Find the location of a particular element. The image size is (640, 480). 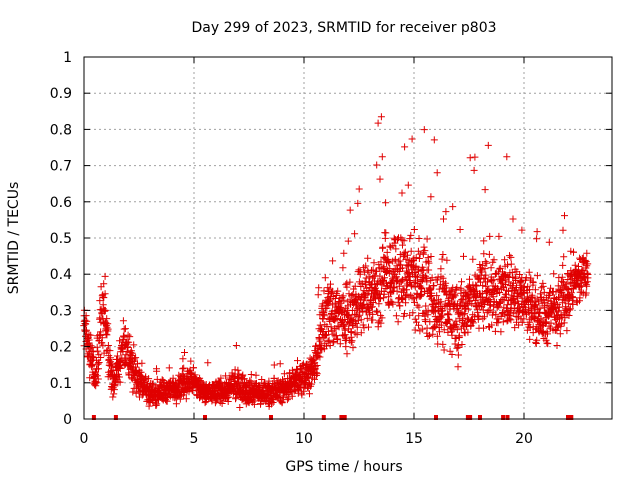

y-tick-label: 0 is located at coordinates (67, 420).